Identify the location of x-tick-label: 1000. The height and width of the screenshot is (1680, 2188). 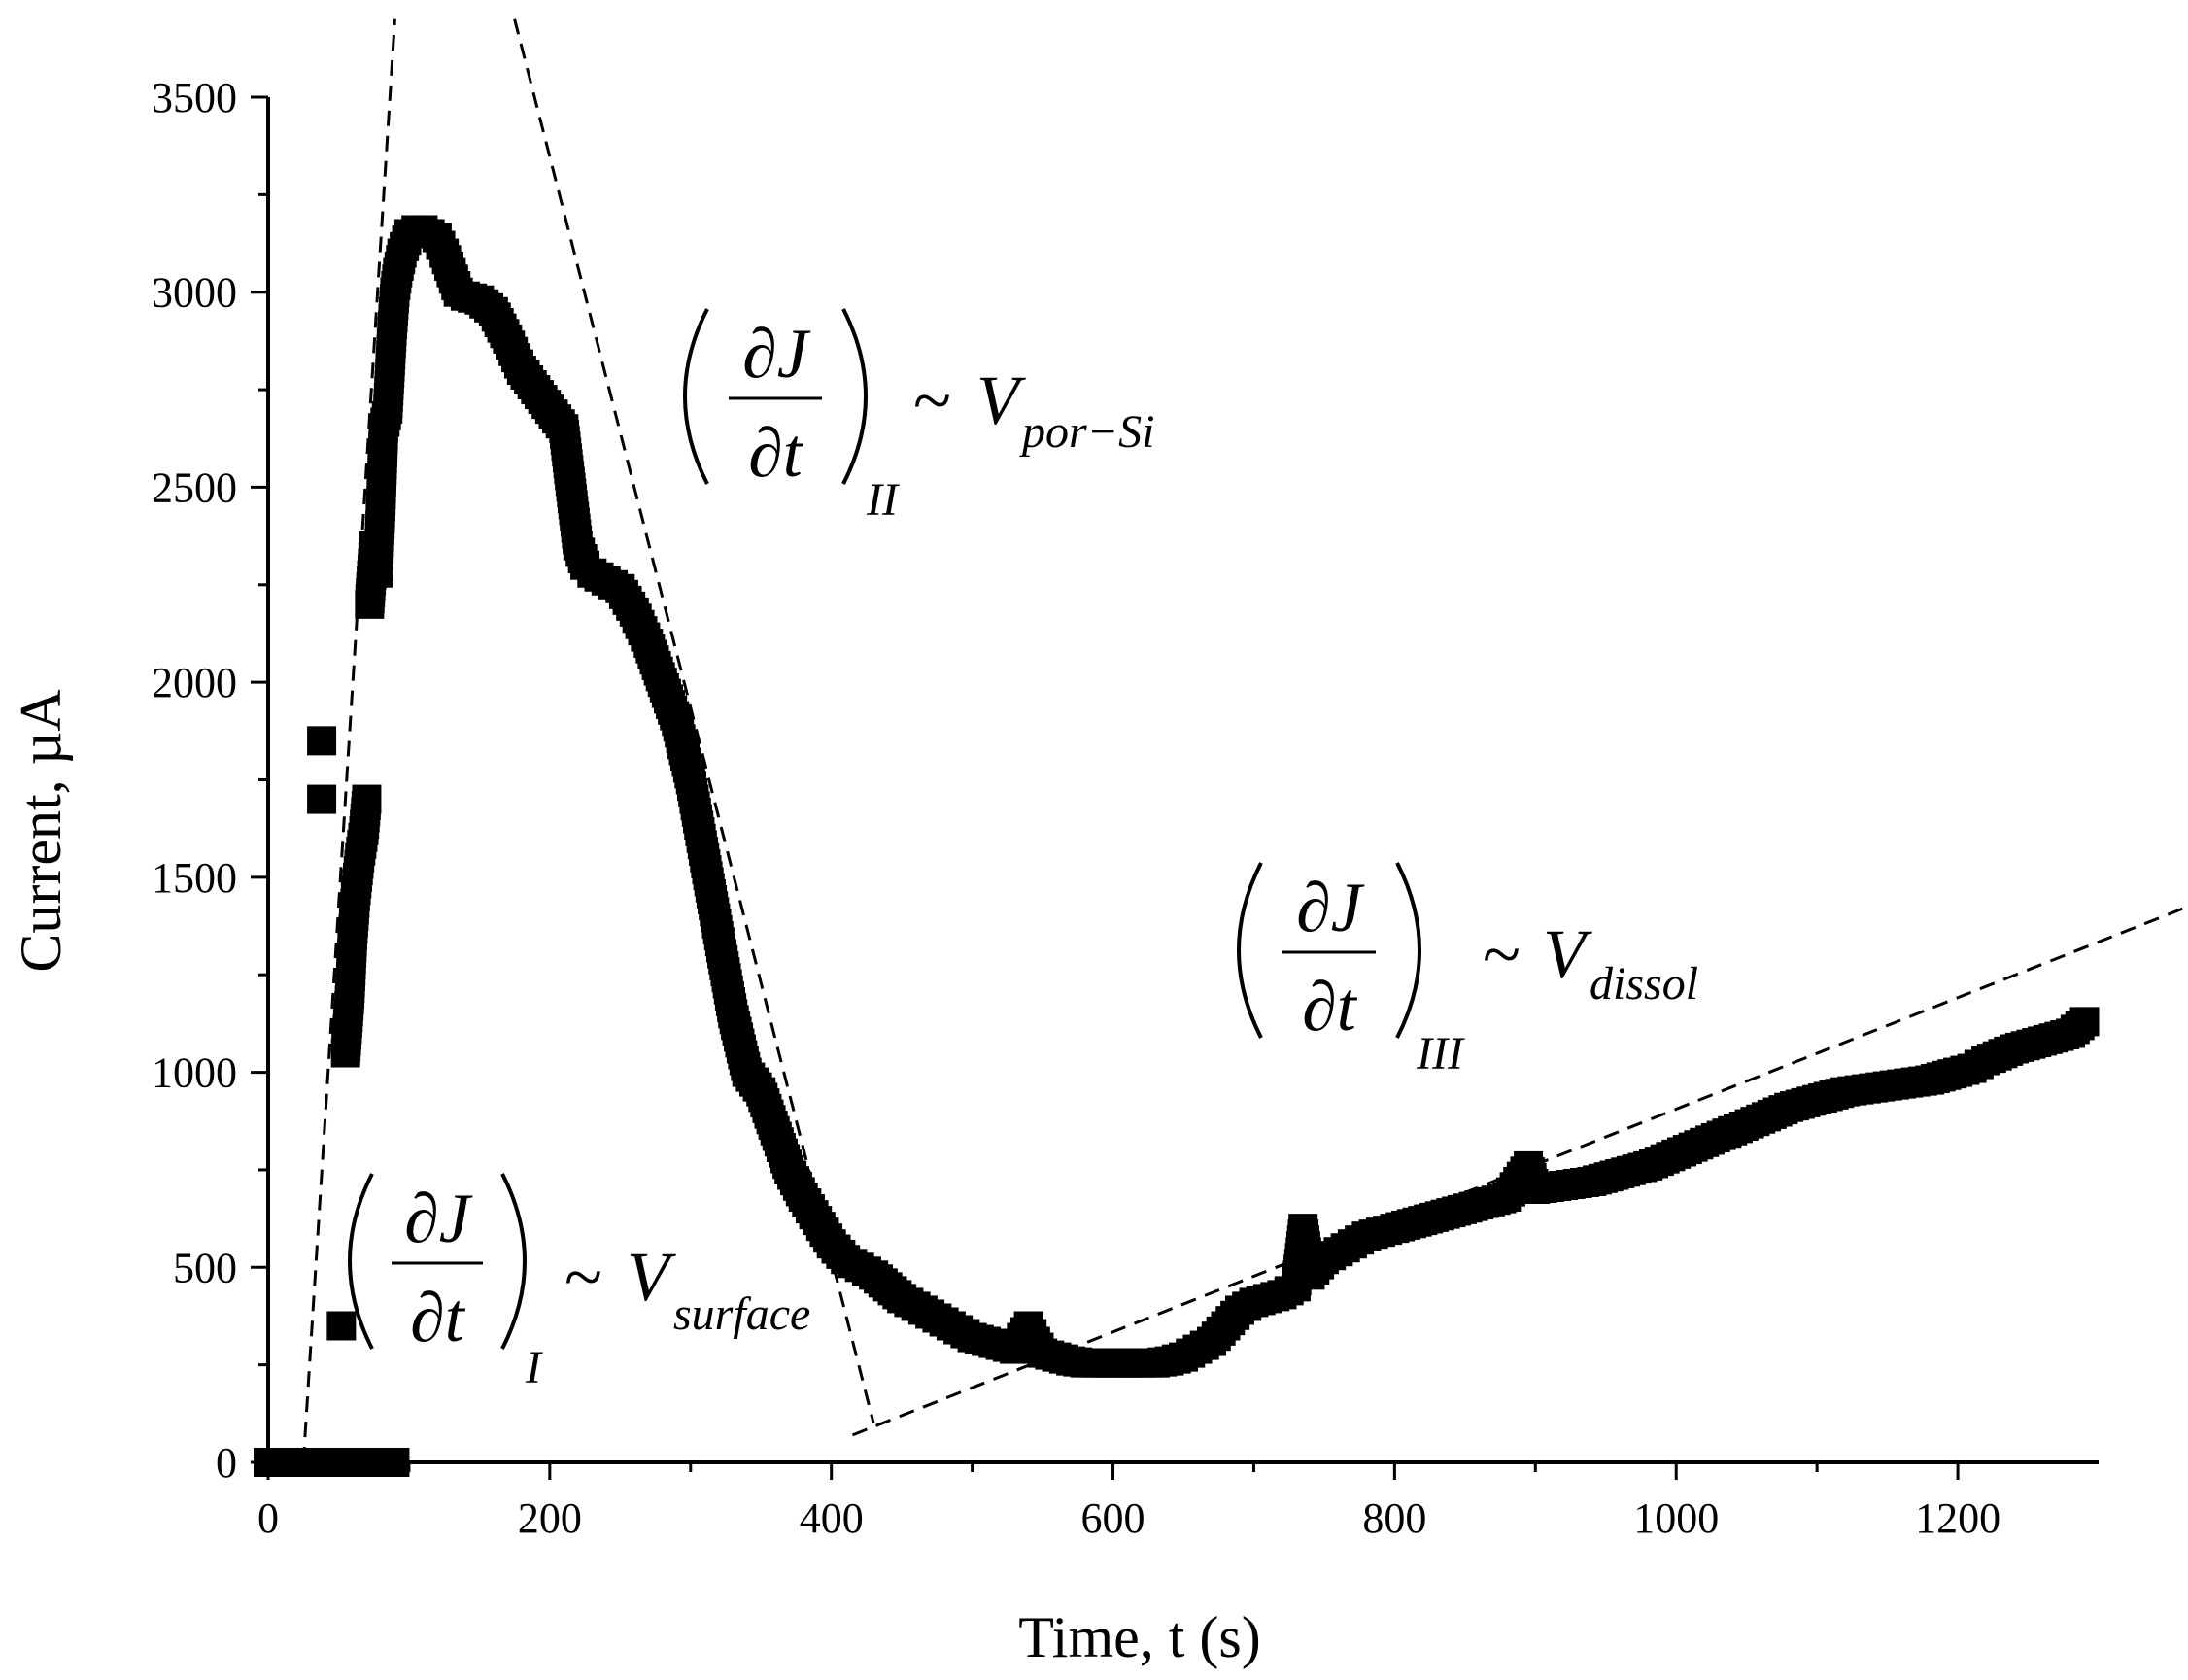
(1676, 1518).